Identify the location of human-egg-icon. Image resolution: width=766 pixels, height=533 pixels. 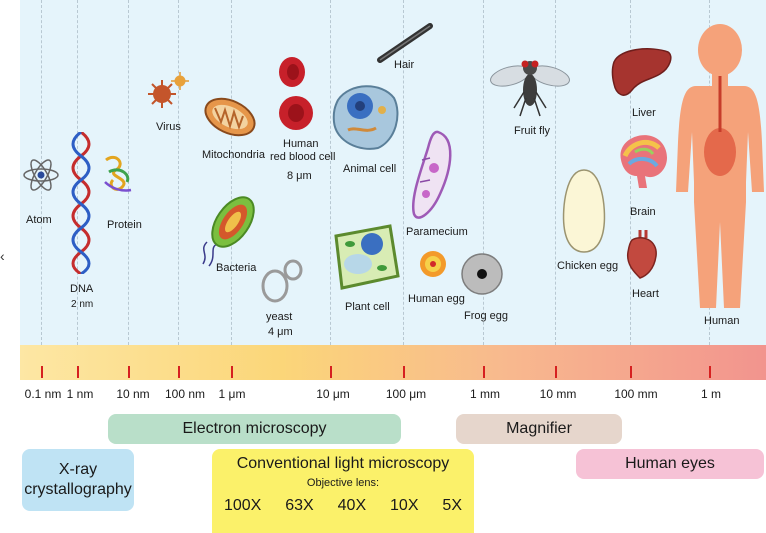
(433, 264).